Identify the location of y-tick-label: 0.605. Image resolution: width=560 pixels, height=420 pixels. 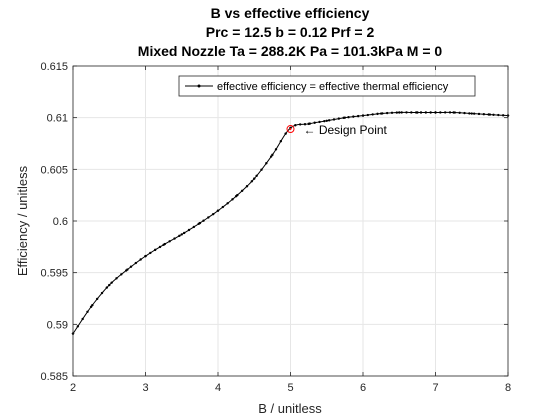
(54, 170).